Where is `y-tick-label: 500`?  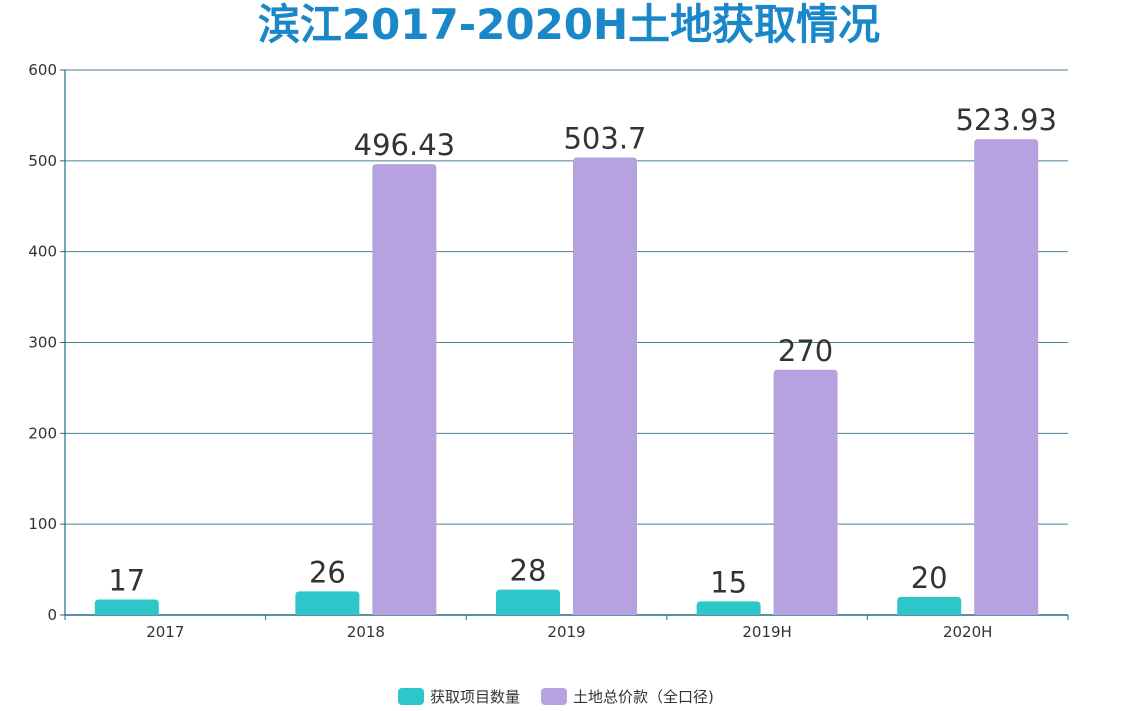
y-tick-label: 500 is located at coordinates (42, 161).